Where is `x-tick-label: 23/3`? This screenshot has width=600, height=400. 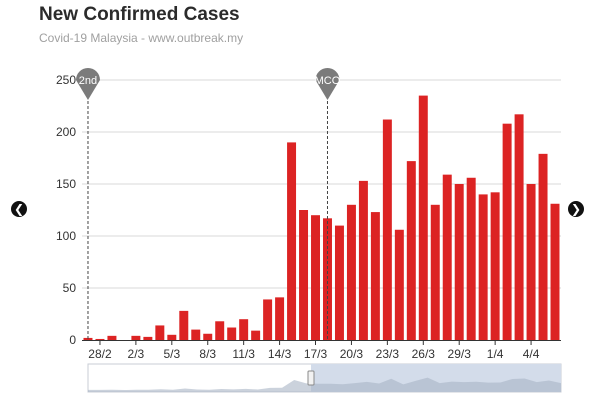 x-tick-label: 23/3 is located at coordinates (388, 354).